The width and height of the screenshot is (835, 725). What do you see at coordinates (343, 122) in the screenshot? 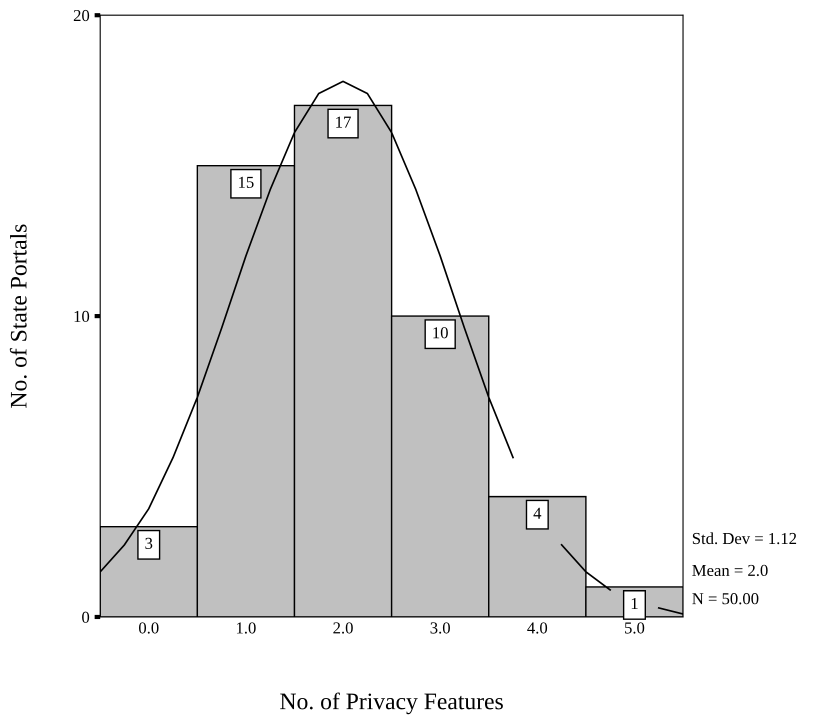
I see `data-label: 17` at bounding box center [343, 122].